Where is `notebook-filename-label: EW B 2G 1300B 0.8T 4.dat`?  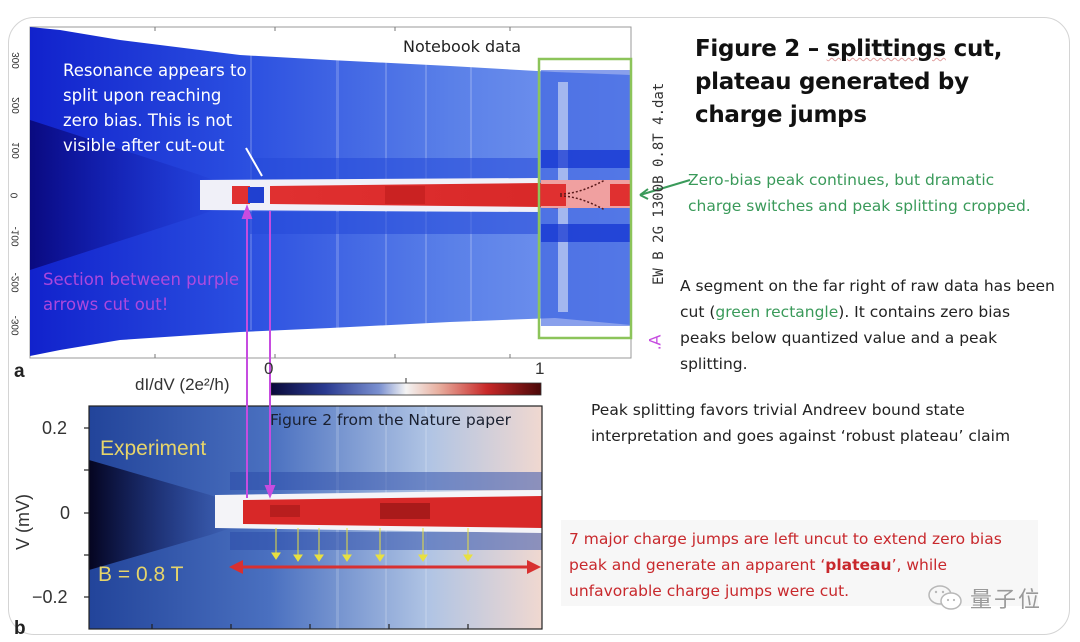 notebook-filename-label: EW B 2G 1300B 0.8T 4.dat is located at coordinates (659, 183).